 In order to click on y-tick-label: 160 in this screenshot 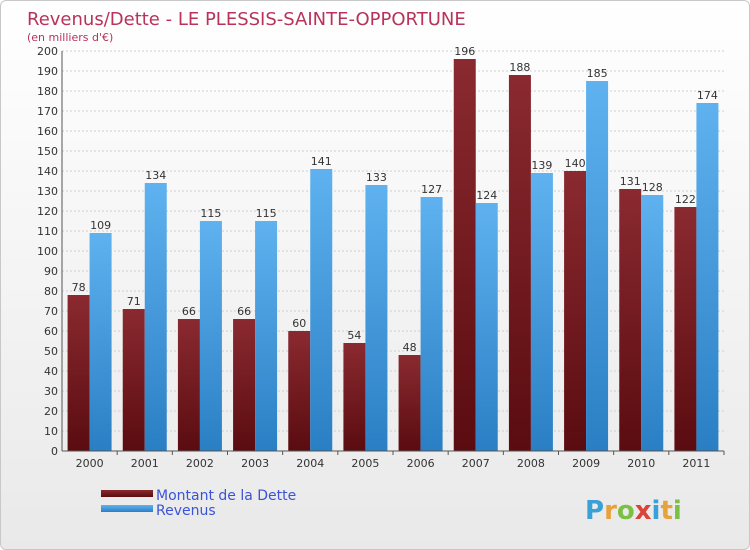, I will do `click(47, 131)`.